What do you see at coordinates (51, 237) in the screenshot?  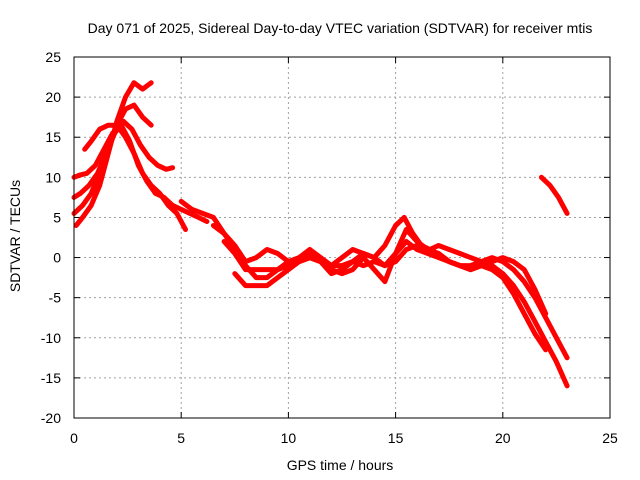 I see `y-tick-labels: -20 -15 -10 -5 0 5 10 15 20 25` at bounding box center [51, 237].